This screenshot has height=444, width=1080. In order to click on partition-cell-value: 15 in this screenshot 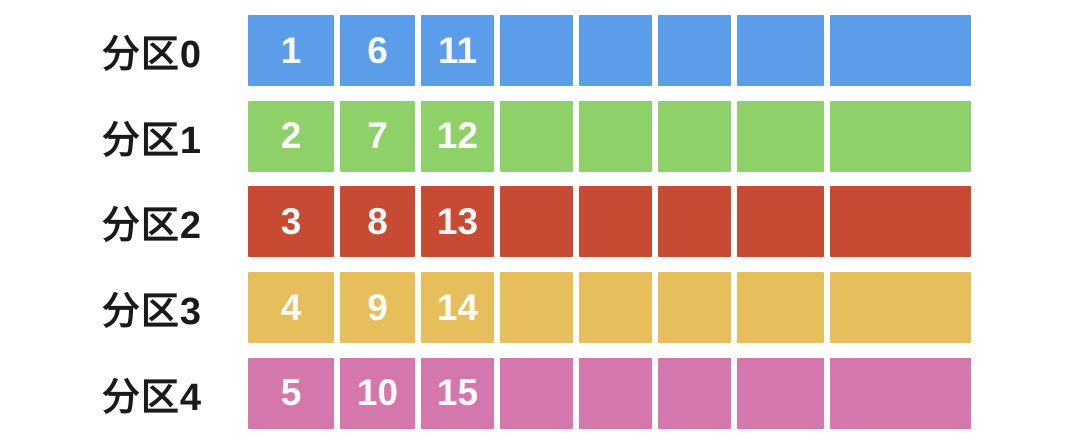, I will do `click(457, 393)`.